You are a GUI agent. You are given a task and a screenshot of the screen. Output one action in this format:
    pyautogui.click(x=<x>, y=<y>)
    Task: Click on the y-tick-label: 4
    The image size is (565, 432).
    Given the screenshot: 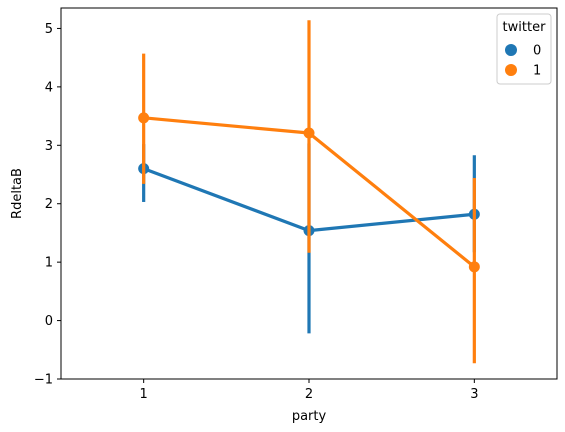 What is the action you would take?
    pyautogui.click(x=49, y=87)
    